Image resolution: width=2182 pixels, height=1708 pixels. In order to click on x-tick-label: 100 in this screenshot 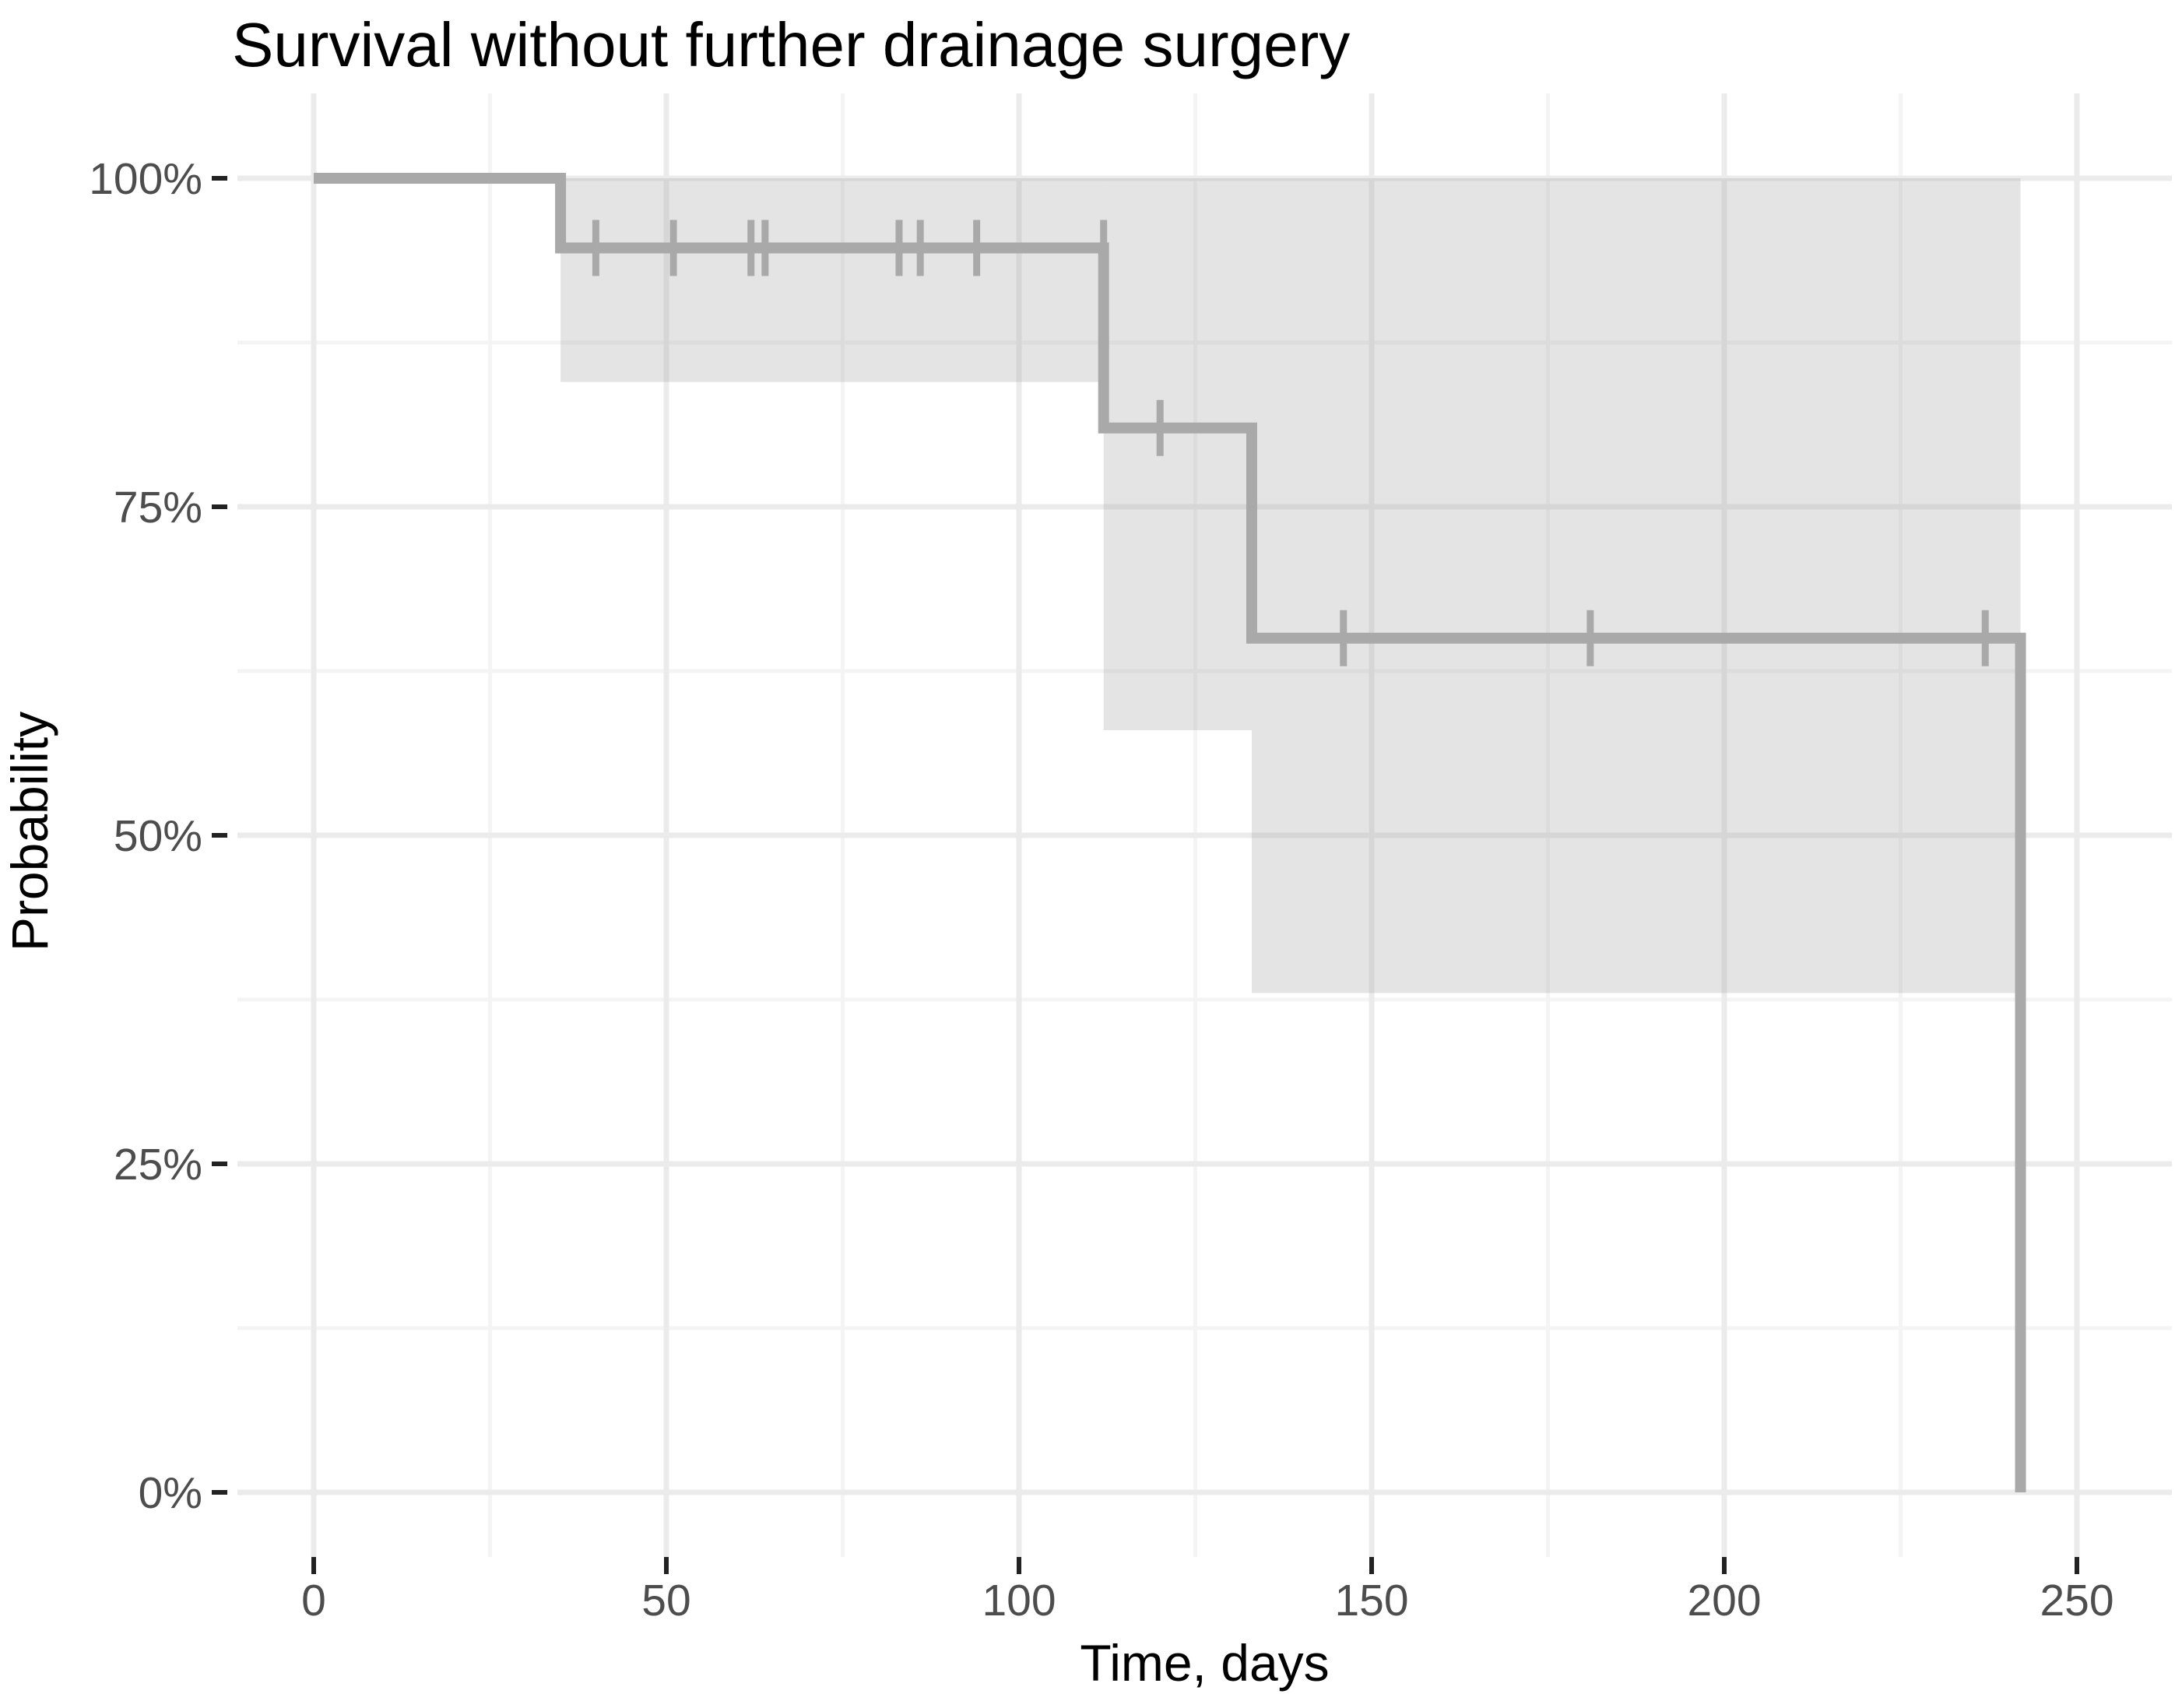, I will do `click(1019, 1600)`.